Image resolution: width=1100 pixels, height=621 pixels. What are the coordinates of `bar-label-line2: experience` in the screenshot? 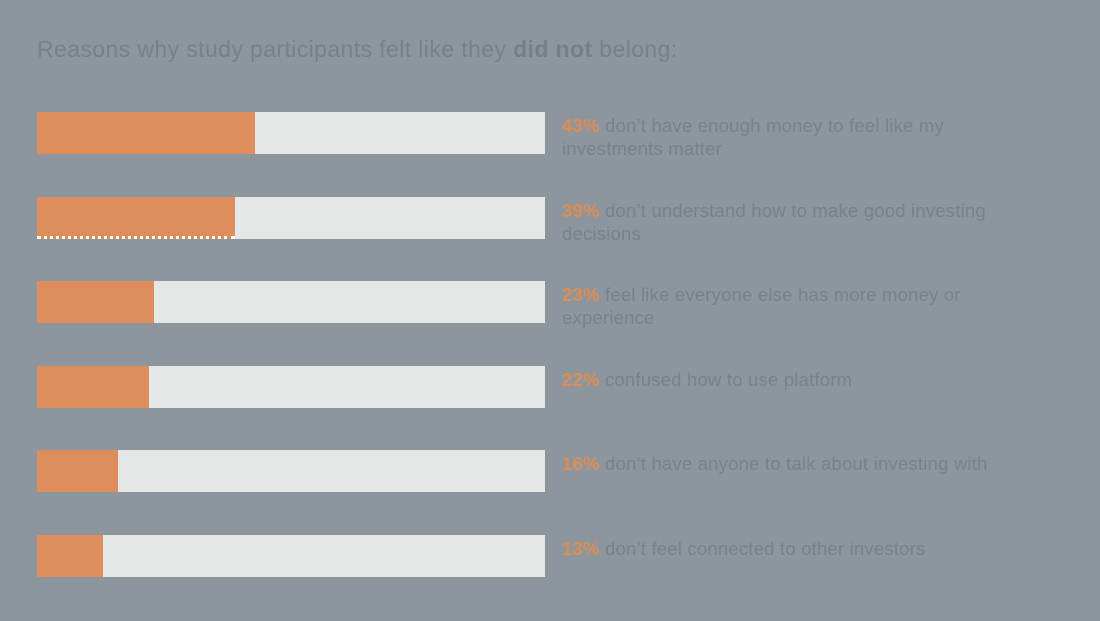 It's located at (608, 317).